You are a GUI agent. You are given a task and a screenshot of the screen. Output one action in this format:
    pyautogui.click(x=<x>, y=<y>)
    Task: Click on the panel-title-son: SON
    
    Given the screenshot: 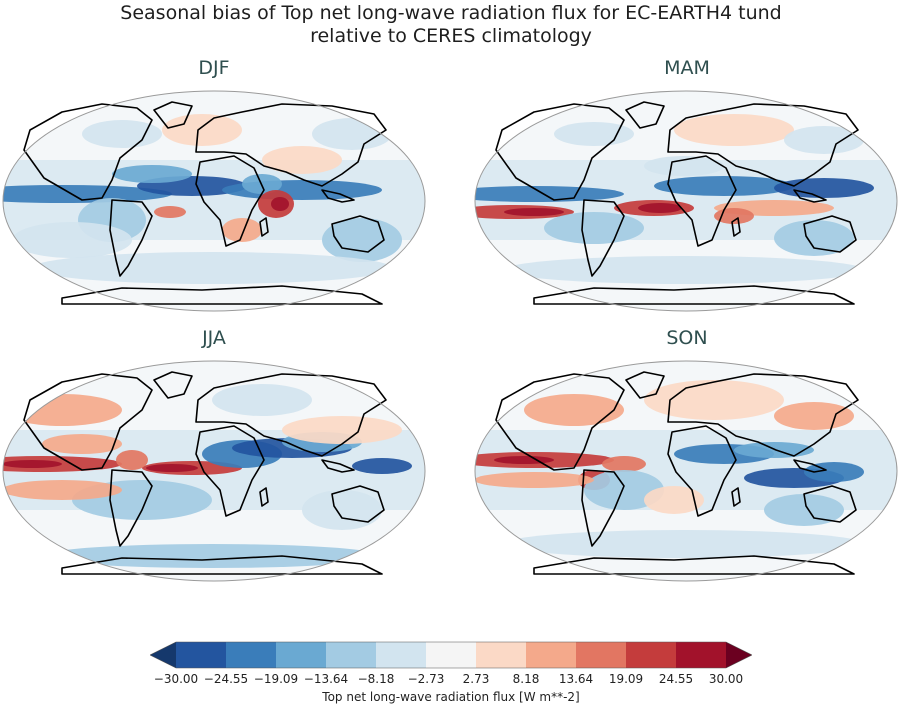 What is the action you would take?
    pyautogui.click(x=687, y=338)
    